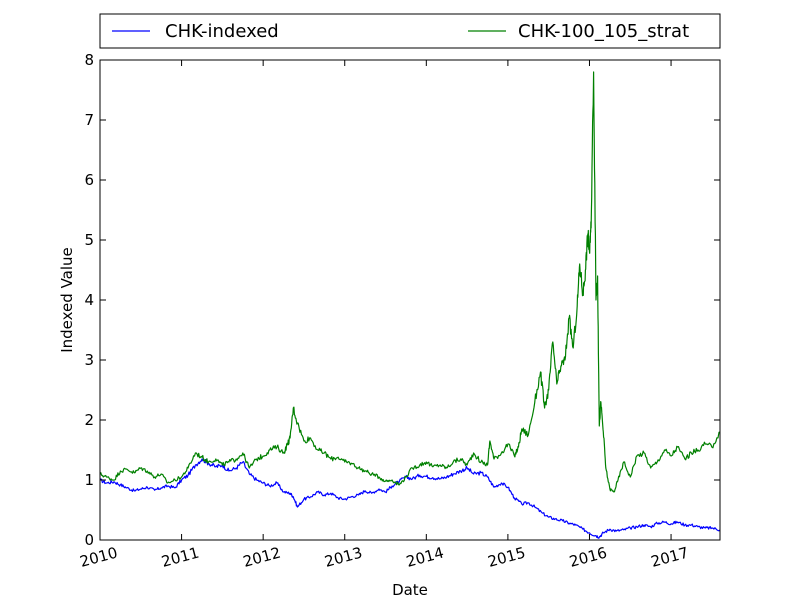  I want to click on y-tick-label: 2, so click(89, 420).